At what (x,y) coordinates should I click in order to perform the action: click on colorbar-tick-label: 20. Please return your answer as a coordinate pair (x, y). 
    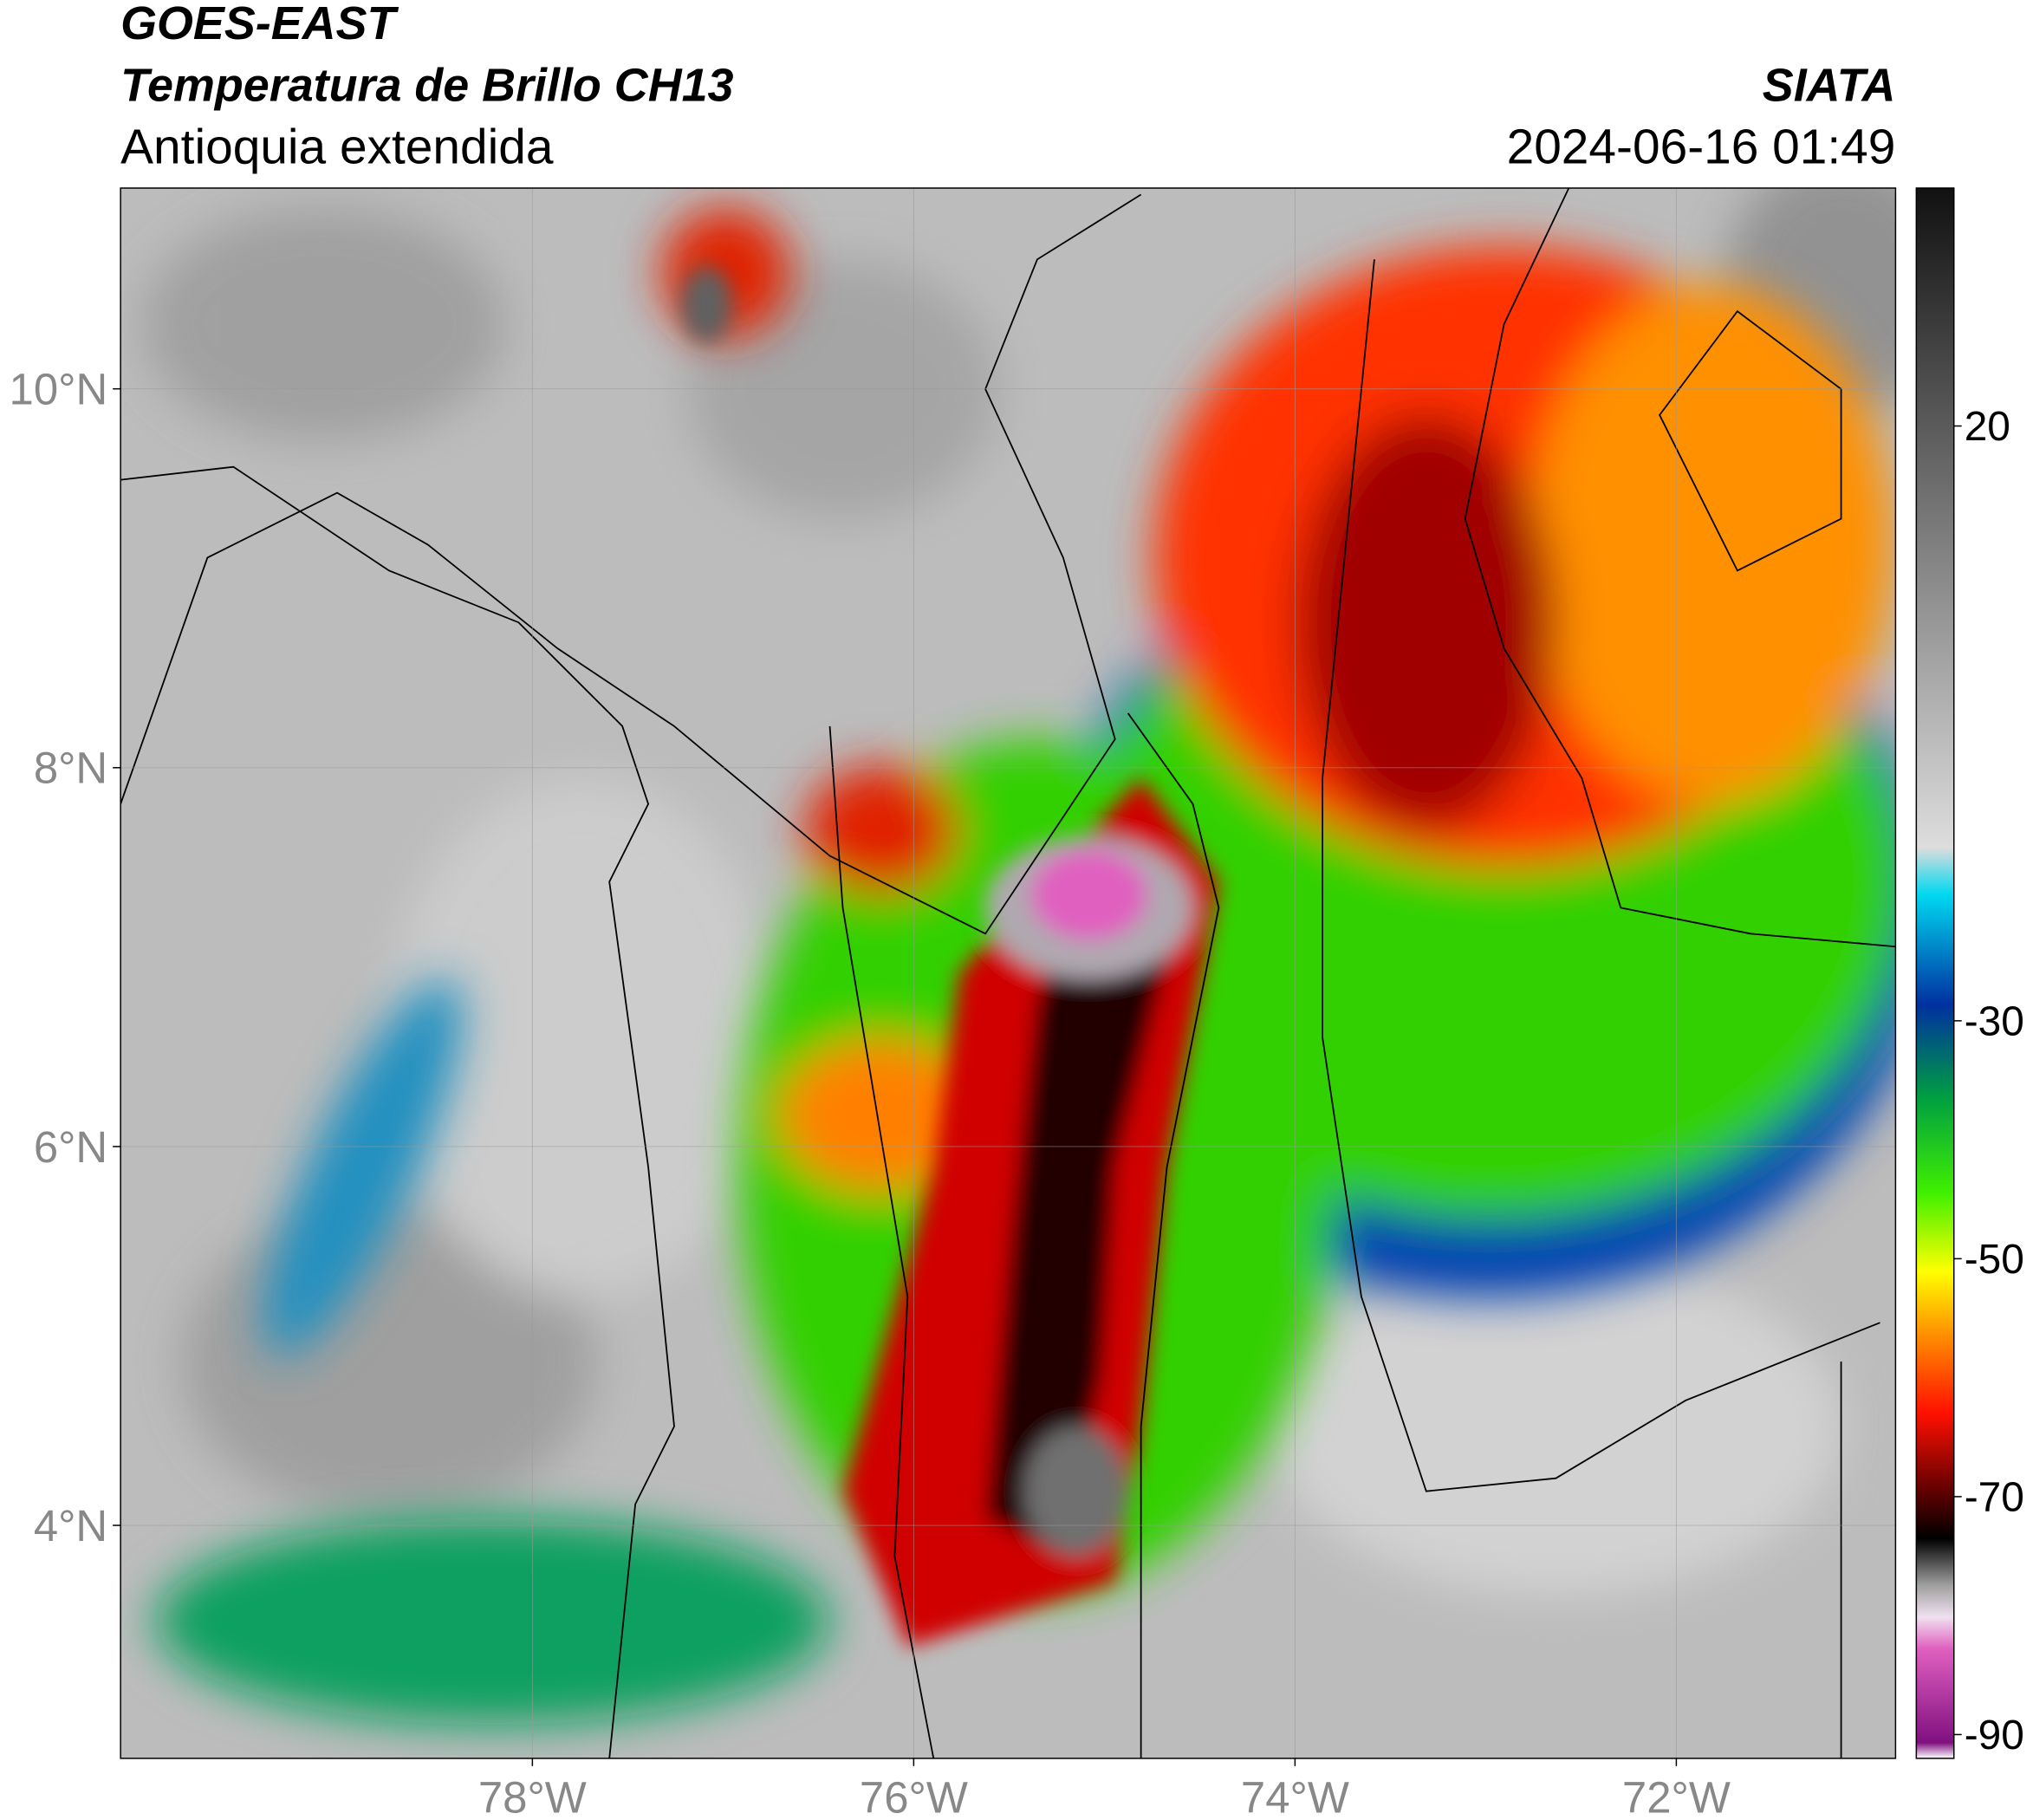
    Looking at the image, I should click on (1987, 427).